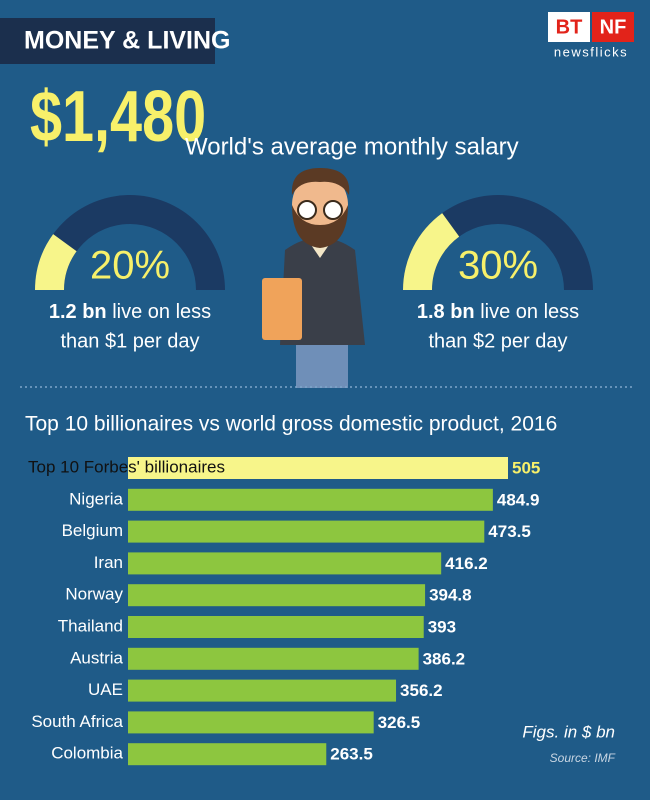 The height and width of the screenshot is (800, 650). What do you see at coordinates (498, 341) in the screenshot?
I see `gauge-text: than $2 per day` at bounding box center [498, 341].